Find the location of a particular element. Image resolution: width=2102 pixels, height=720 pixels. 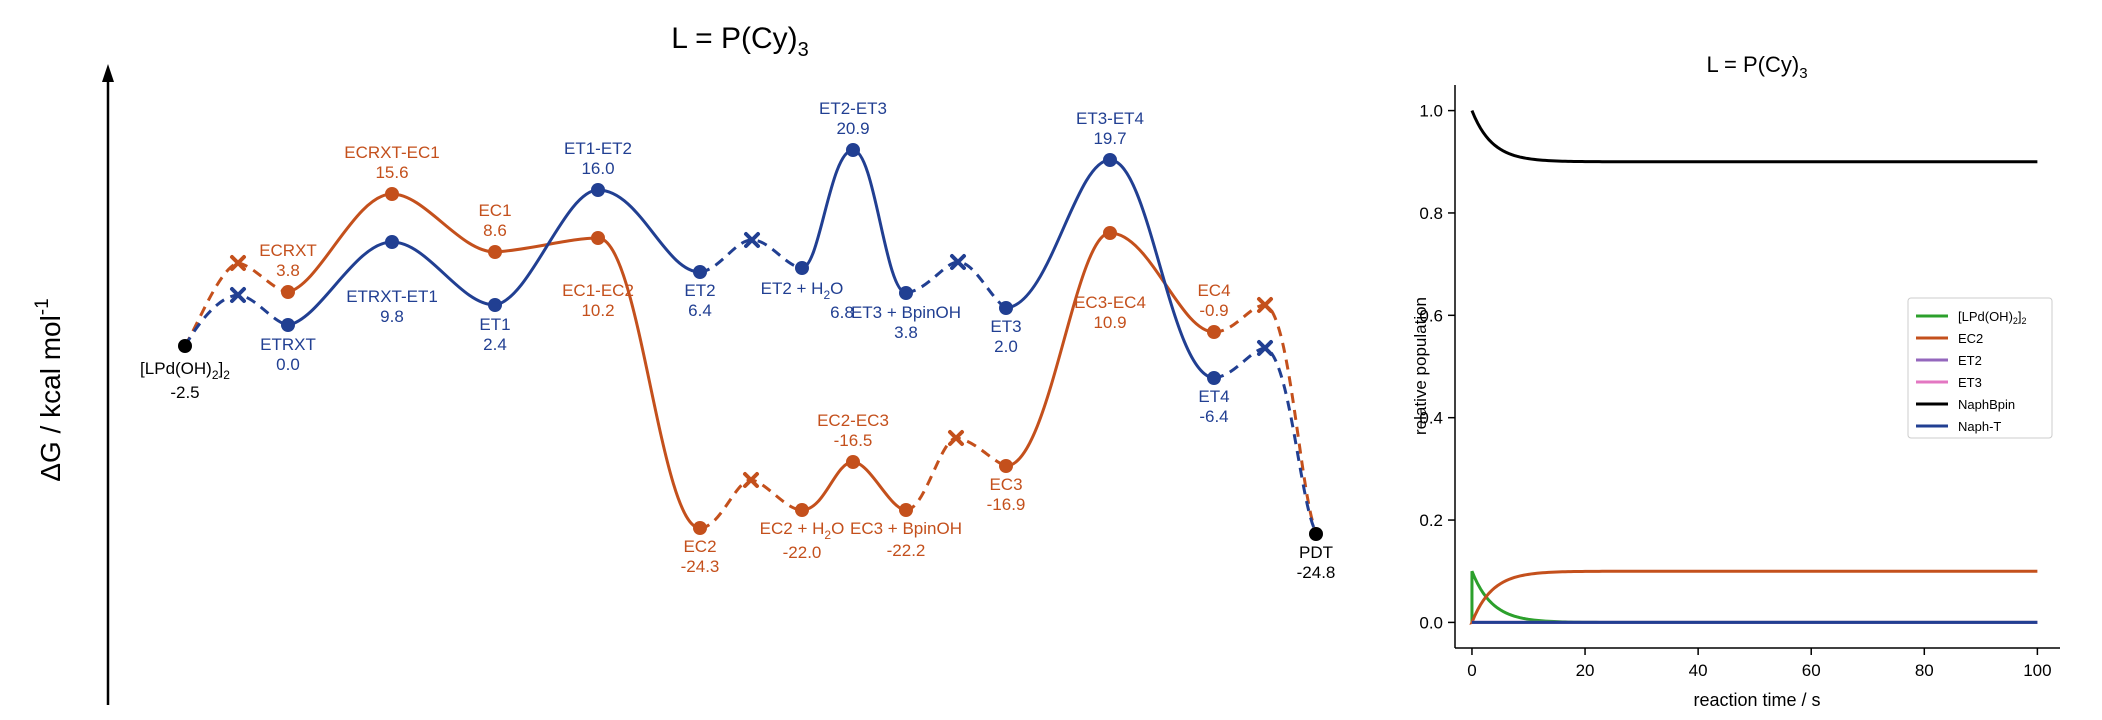

marker-et1-et2 is located at coordinates (598, 190).